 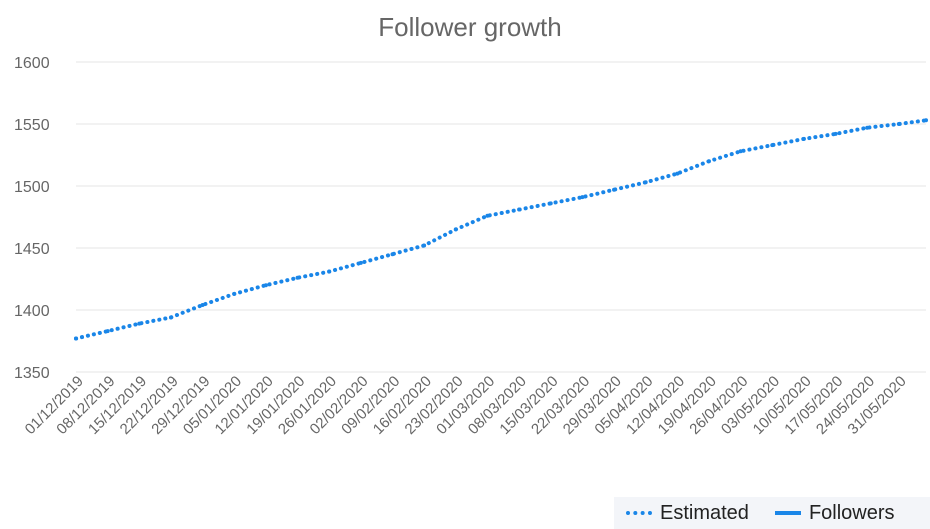 I want to click on dotted-line-swatch-icon, so click(x=639, y=513).